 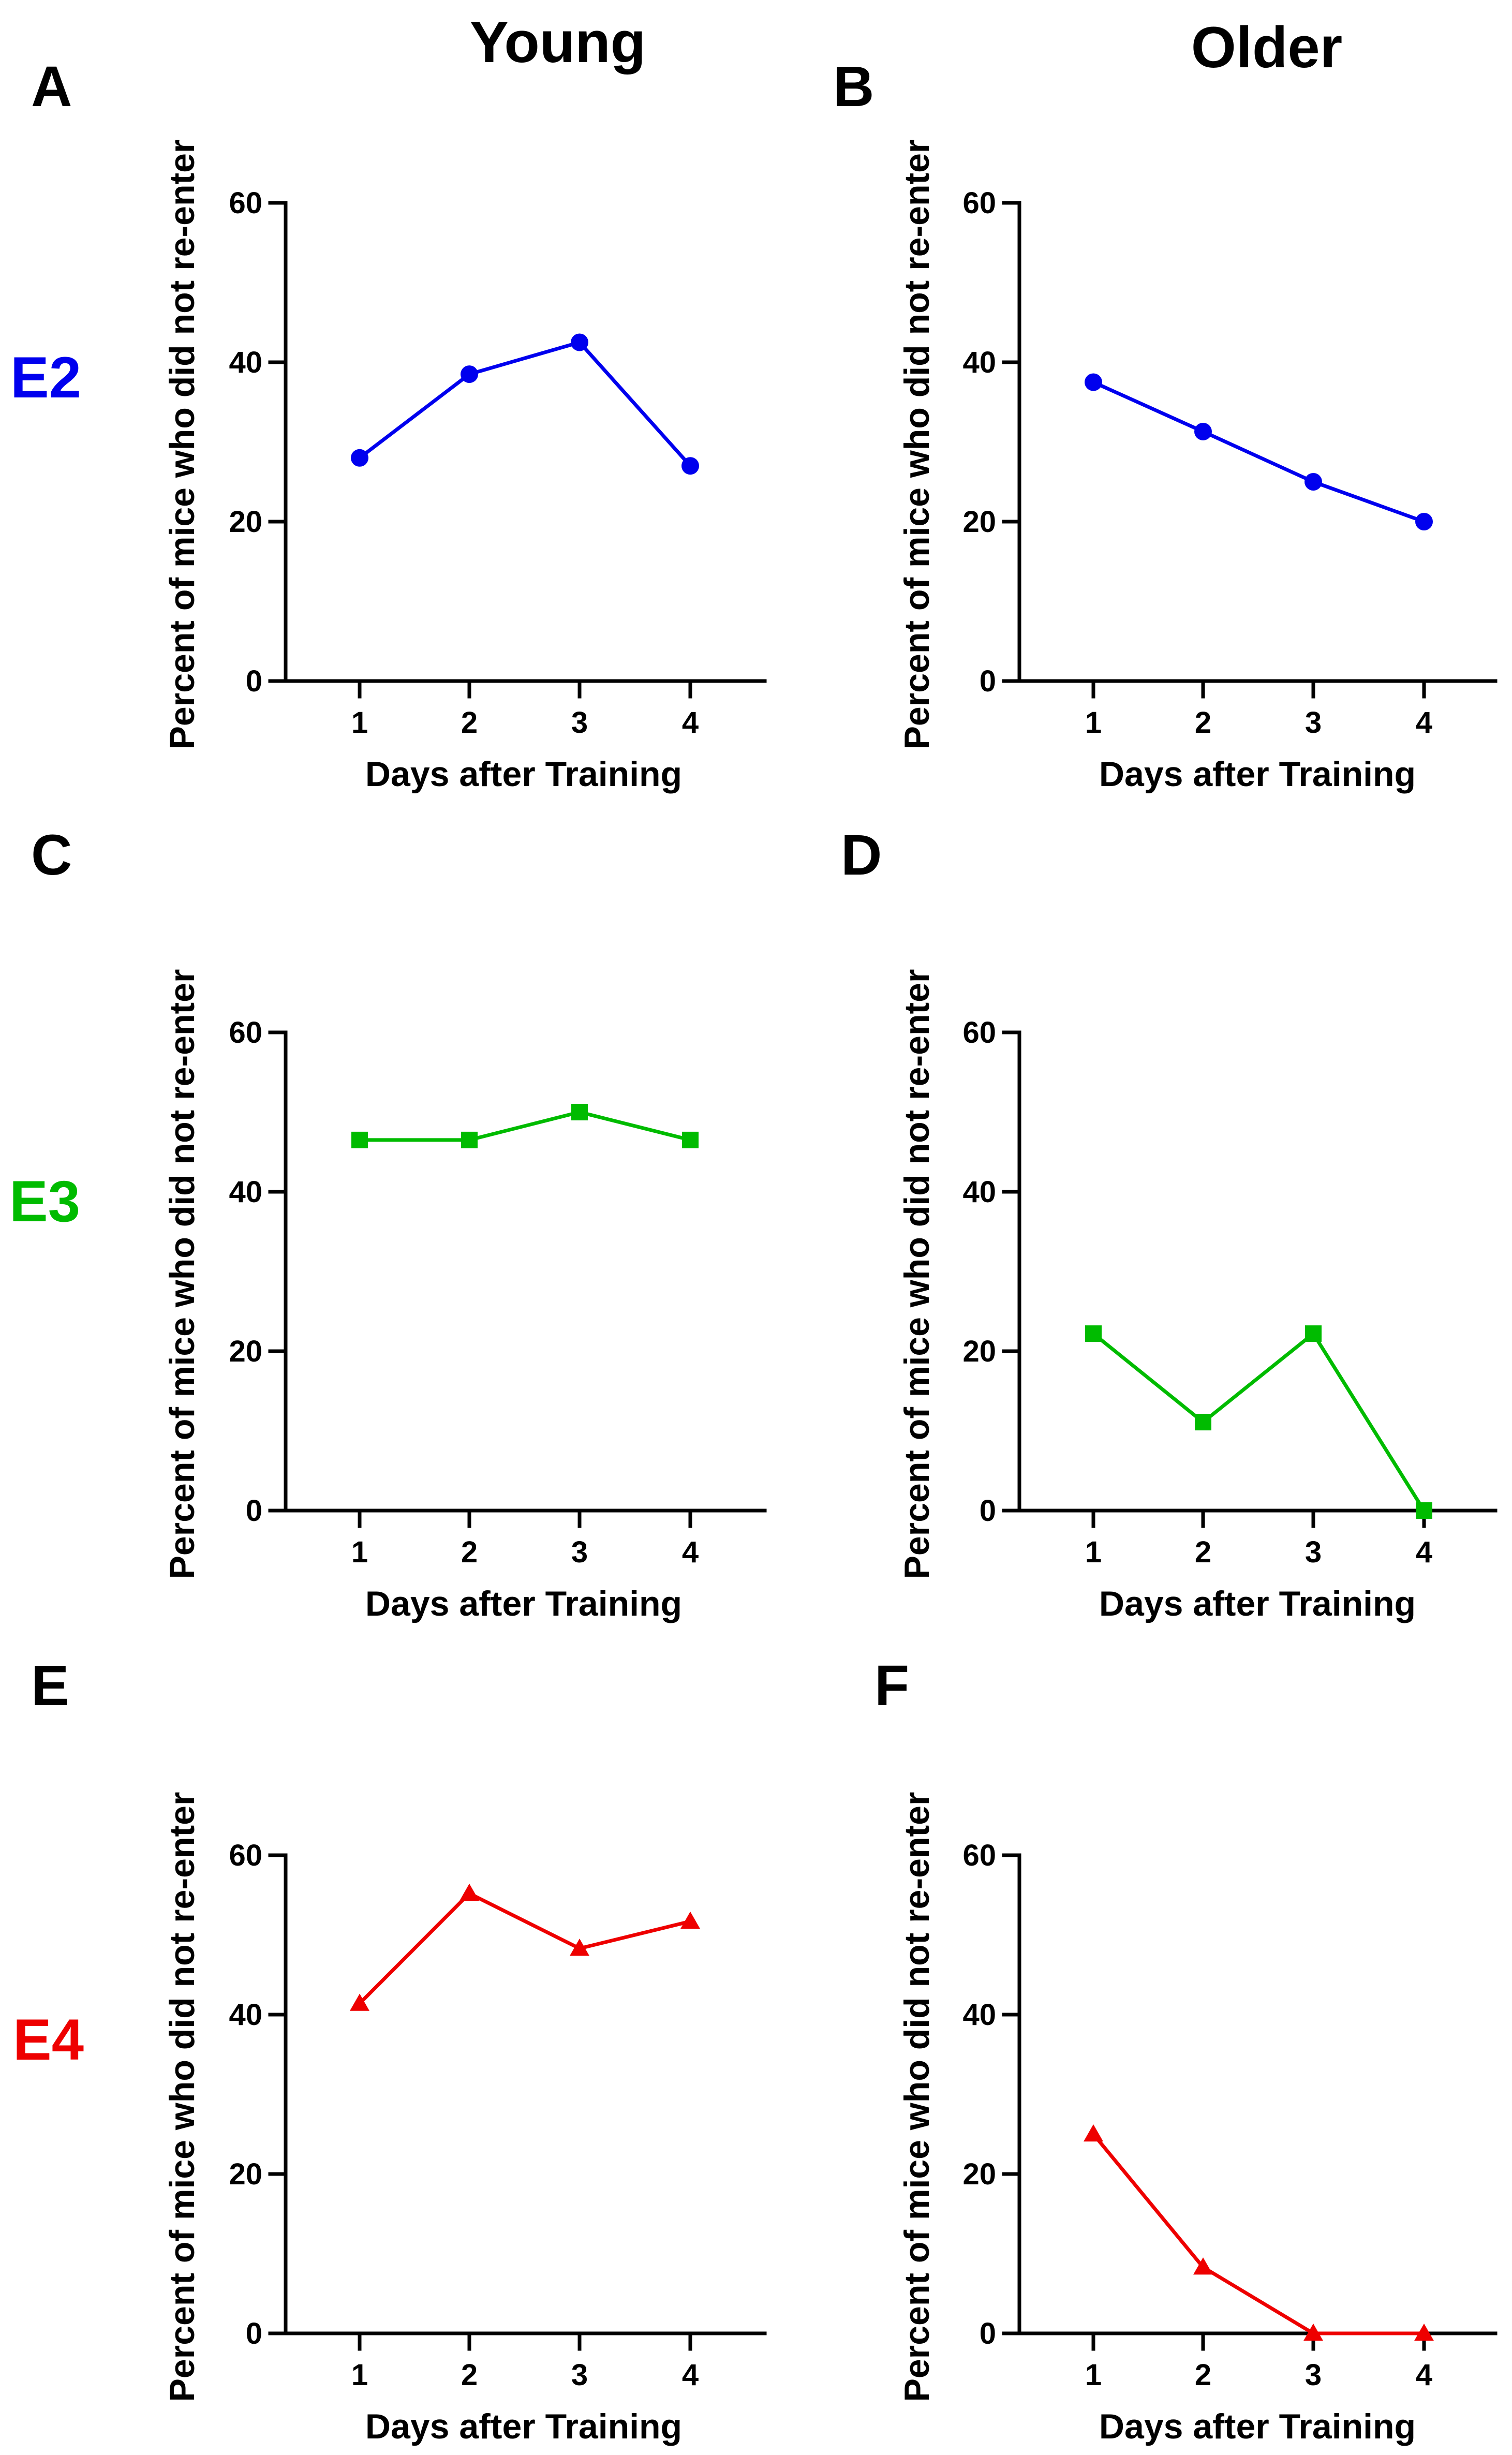 I want to click on x-tick-label-b-3: 3, so click(x=1314, y=723).